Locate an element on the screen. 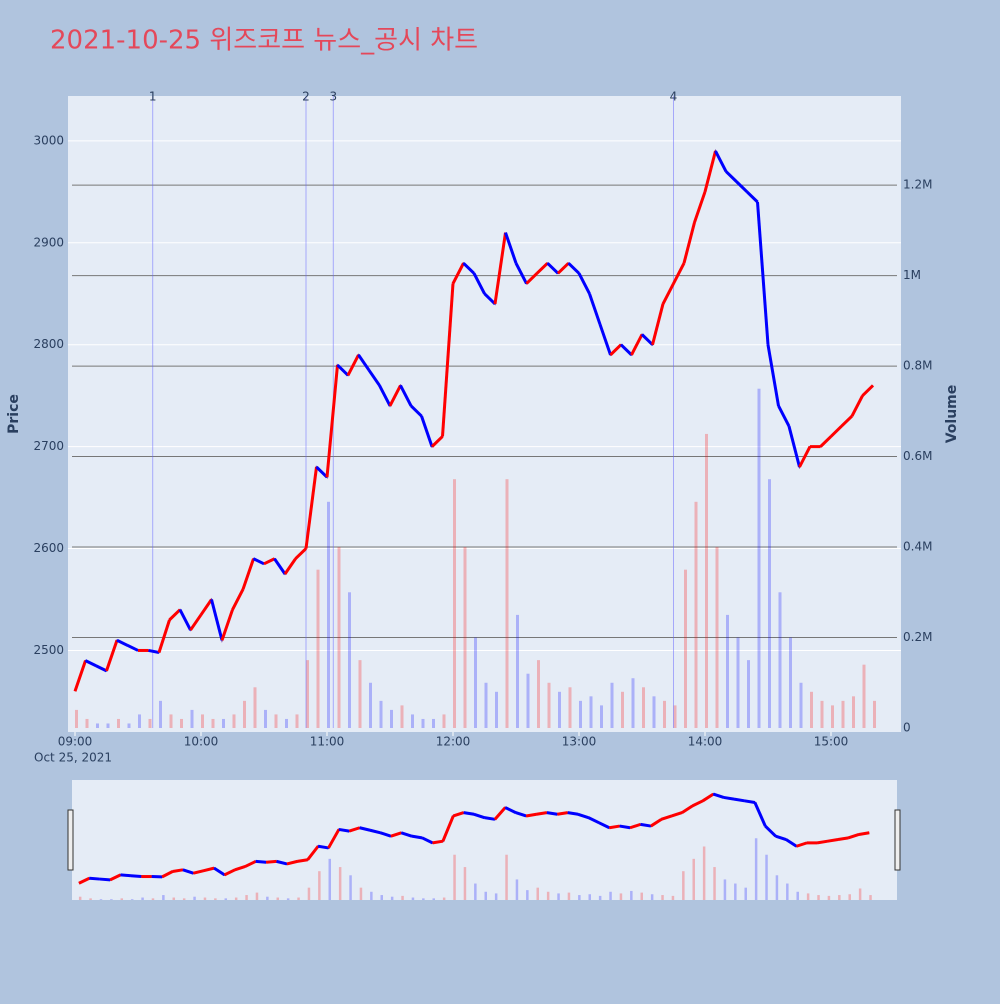 The image size is (1000, 1004). range-slider is located at coordinates (484, 840).